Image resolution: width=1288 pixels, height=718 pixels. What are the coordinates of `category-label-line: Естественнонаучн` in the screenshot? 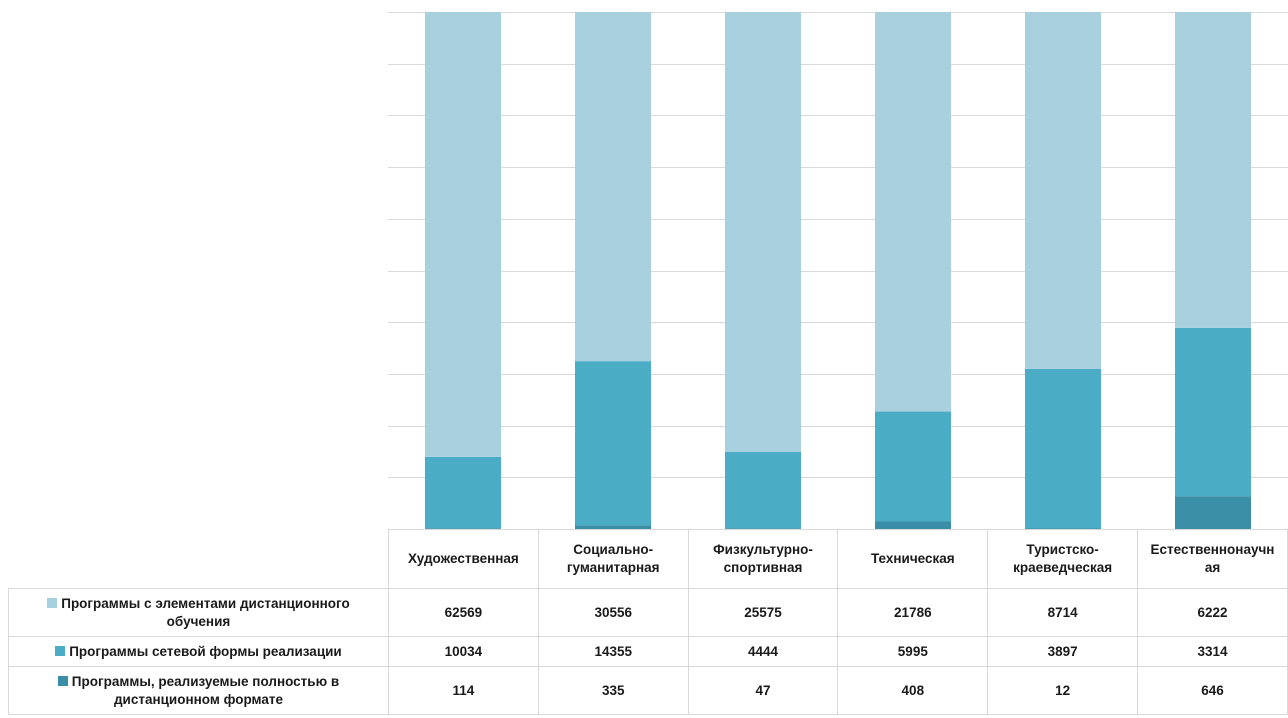 It's located at (1212, 549).